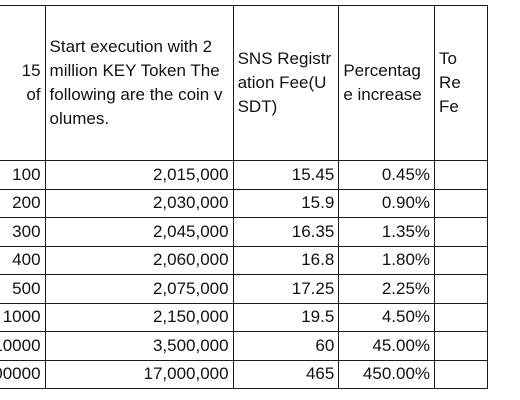  Describe the element at coordinates (387, 203) in the screenshot. I see `cell-percentage-increase: 0.90%` at that location.